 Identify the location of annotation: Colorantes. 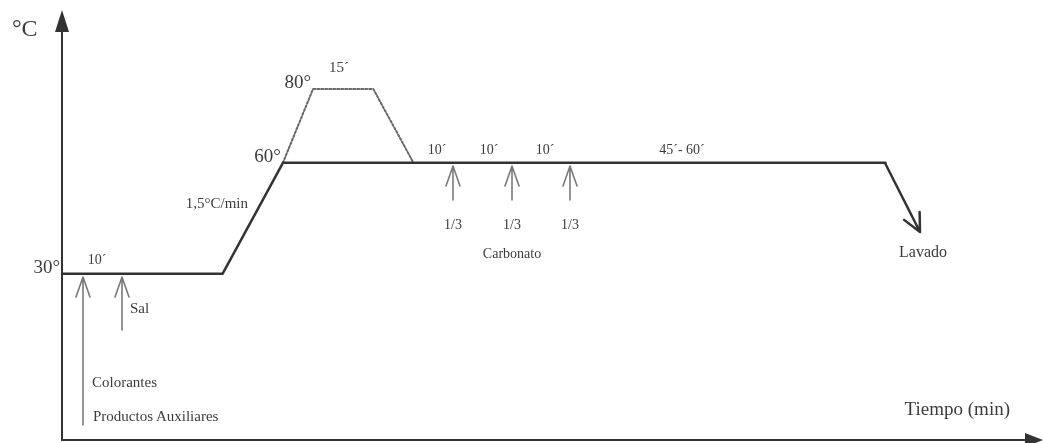
(125, 381).